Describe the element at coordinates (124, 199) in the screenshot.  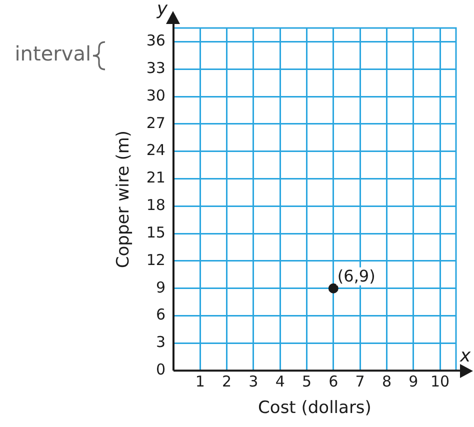
I see `y-axis-title: Copper wire (m)` at that location.